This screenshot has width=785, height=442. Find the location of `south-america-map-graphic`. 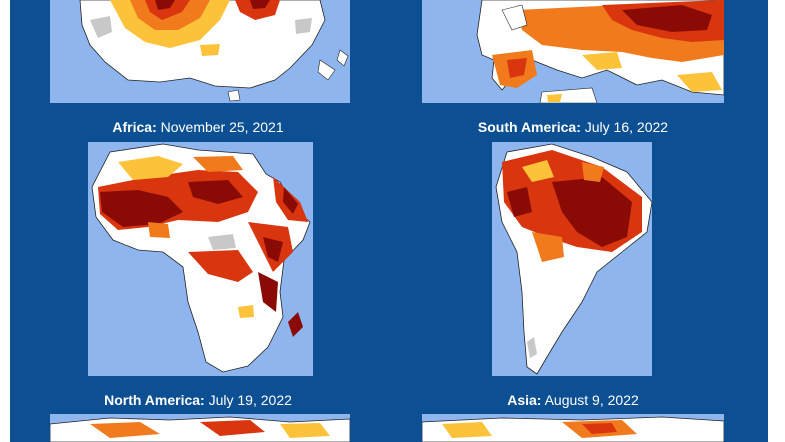

south-america-map-graphic is located at coordinates (573, 259).